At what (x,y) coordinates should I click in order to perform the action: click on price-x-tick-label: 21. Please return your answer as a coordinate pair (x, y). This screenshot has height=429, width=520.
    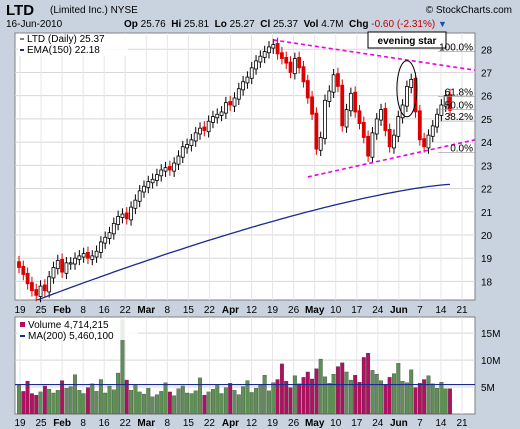
    Looking at the image, I should click on (462, 310).